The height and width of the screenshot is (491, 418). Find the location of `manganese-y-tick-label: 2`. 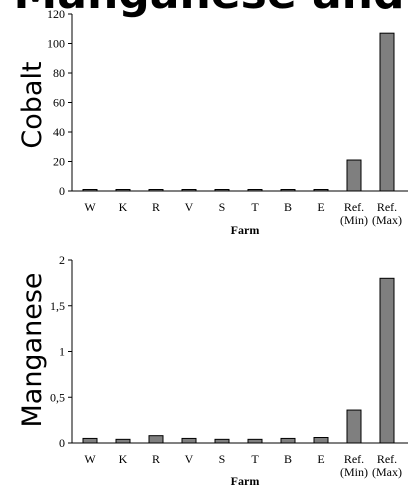

manganese-y-tick-label: 2 is located at coordinates (62, 260).